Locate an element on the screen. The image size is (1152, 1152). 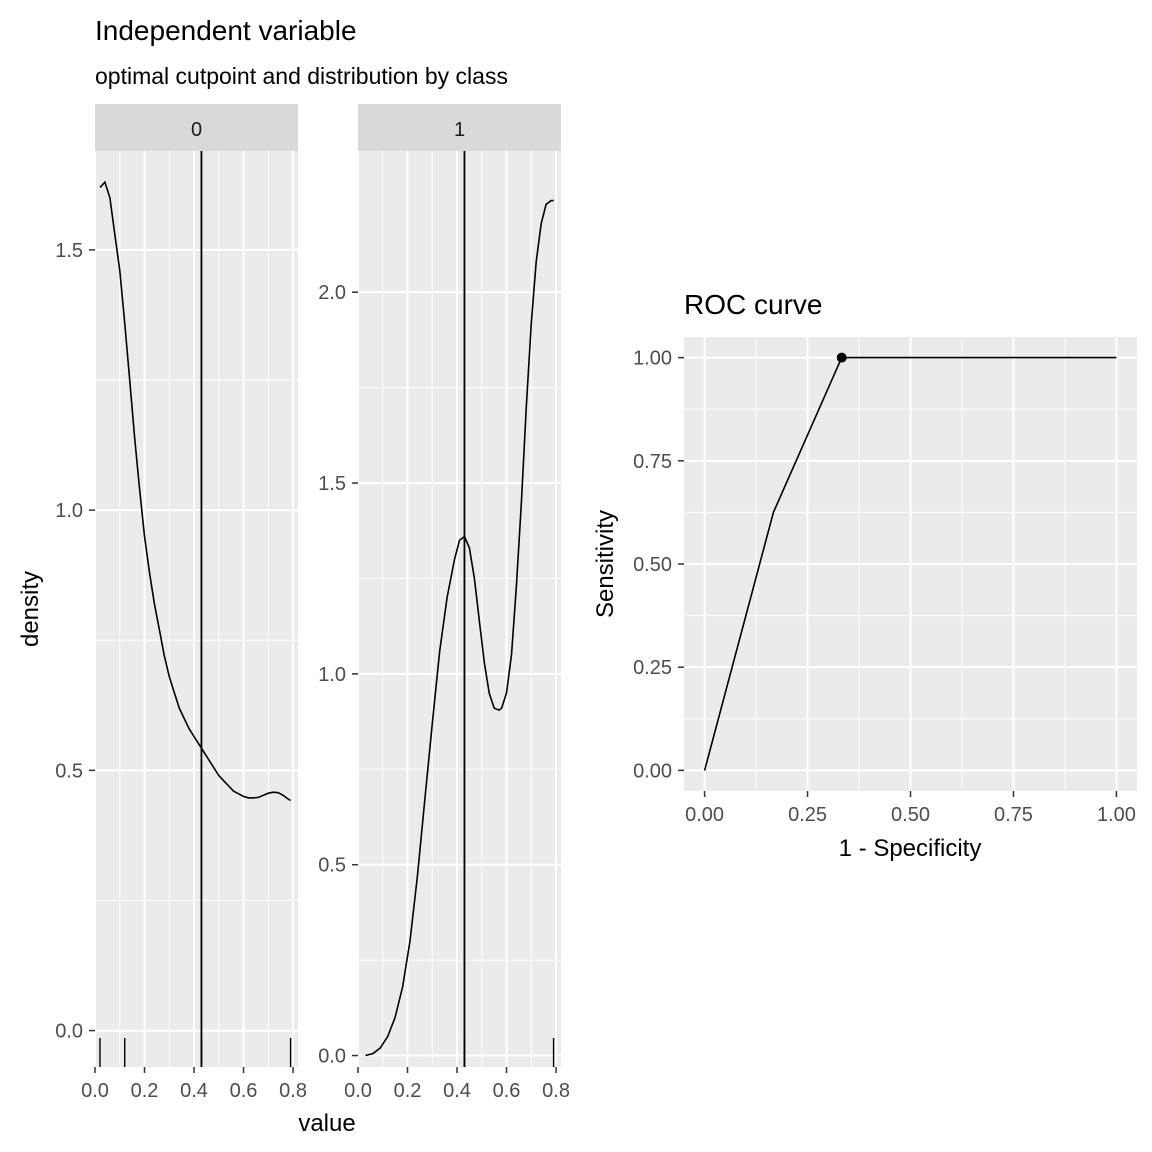
y-tick-label: 0.50 is located at coordinates (652, 565).